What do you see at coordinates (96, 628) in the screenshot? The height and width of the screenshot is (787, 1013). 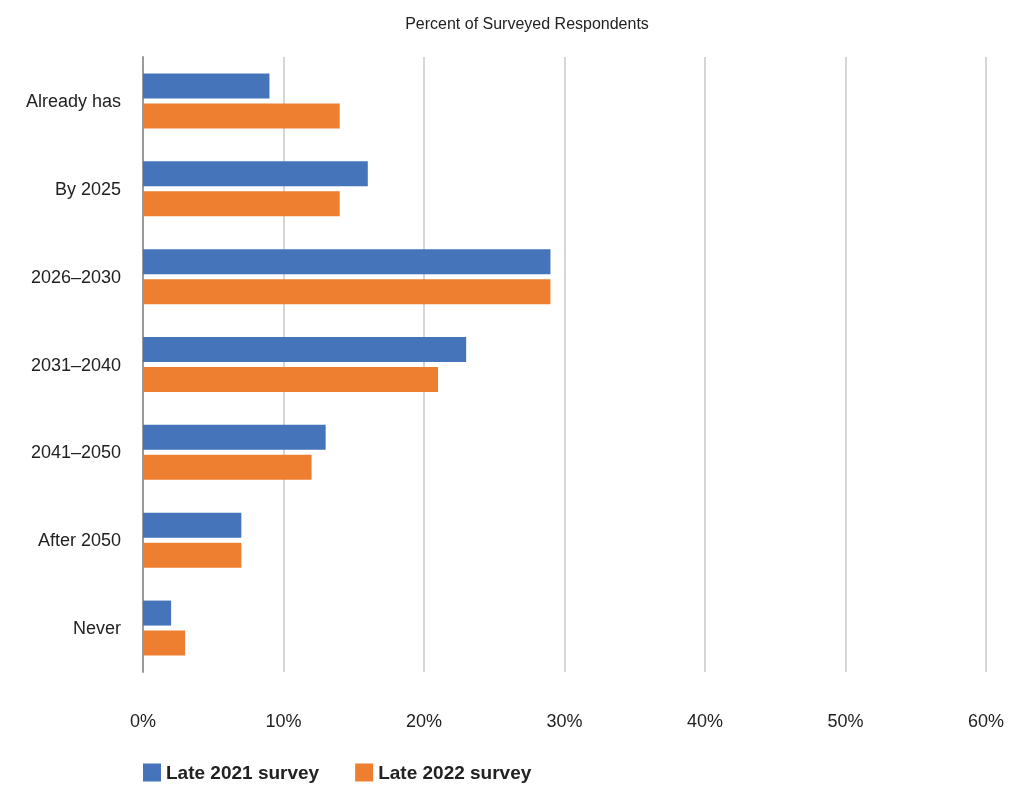 I see `y-tick-label: Never` at bounding box center [96, 628].